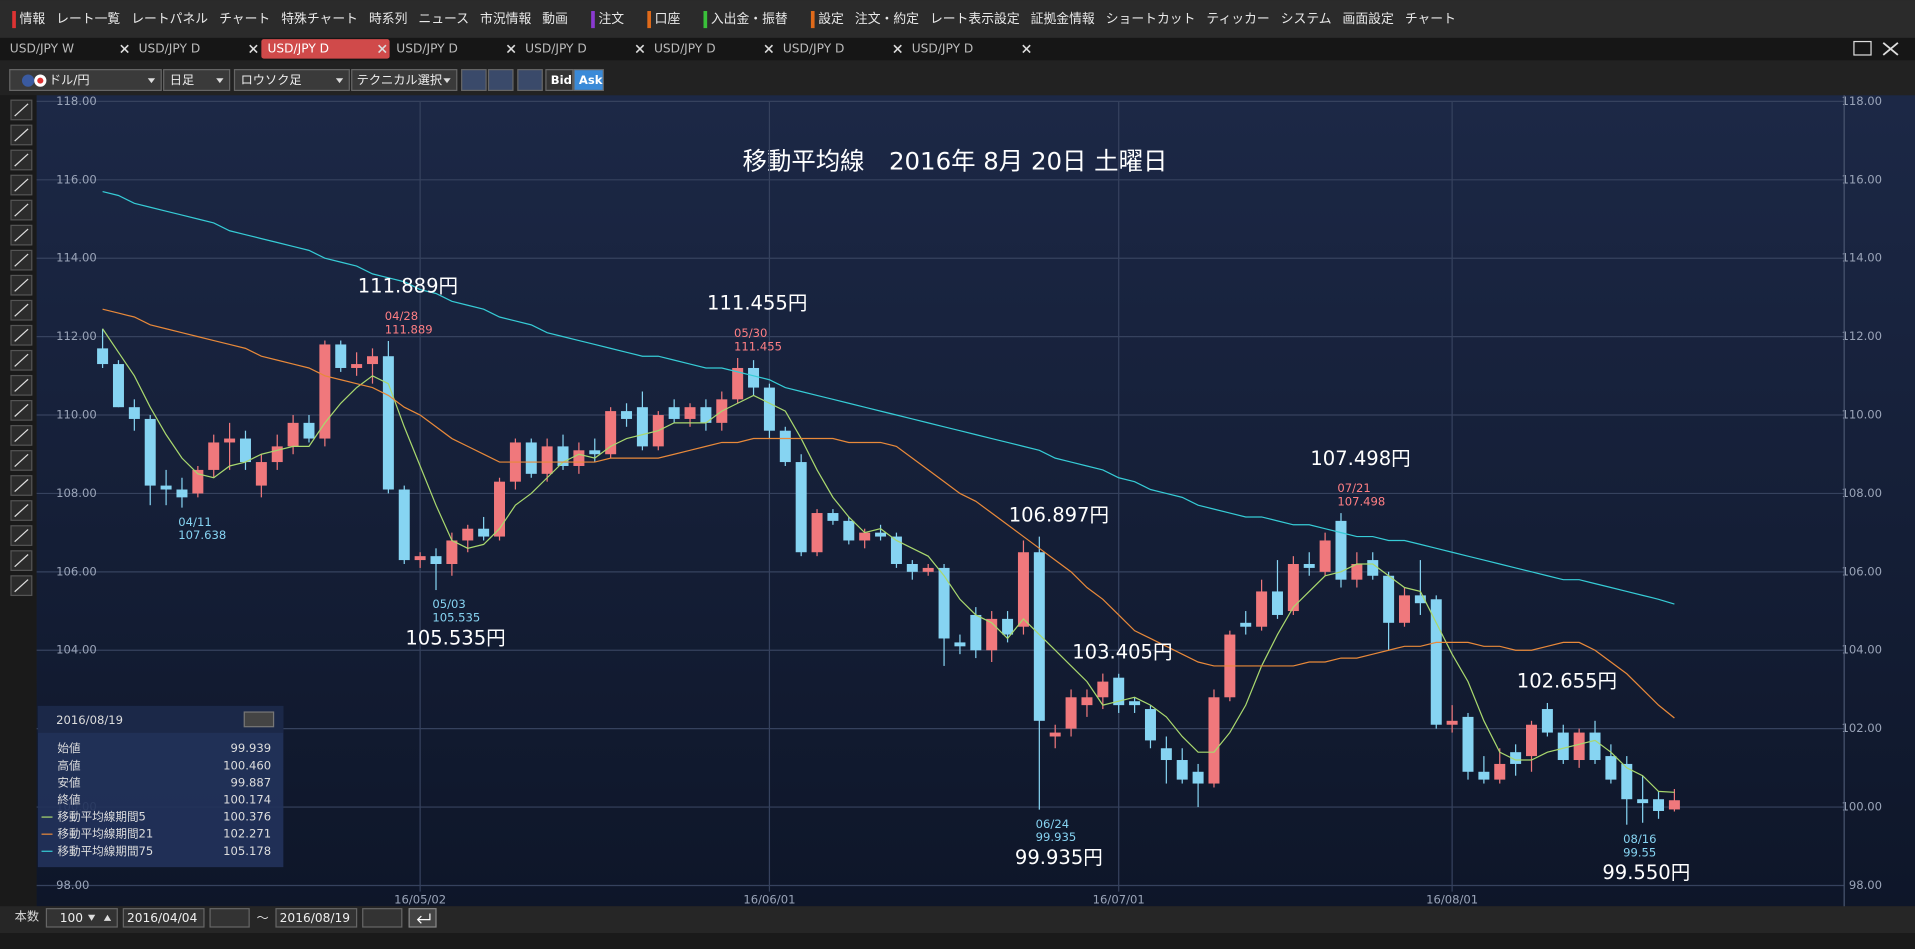 The width and height of the screenshot is (1915, 949). I want to click on price-callout: 103.405円, so click(1122, 651).